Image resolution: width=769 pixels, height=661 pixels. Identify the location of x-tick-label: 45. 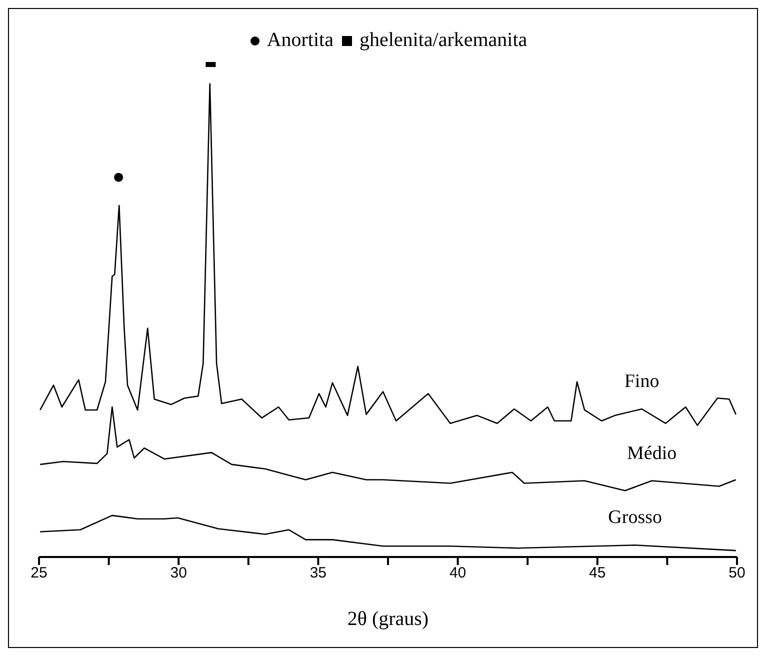
(597, 573).